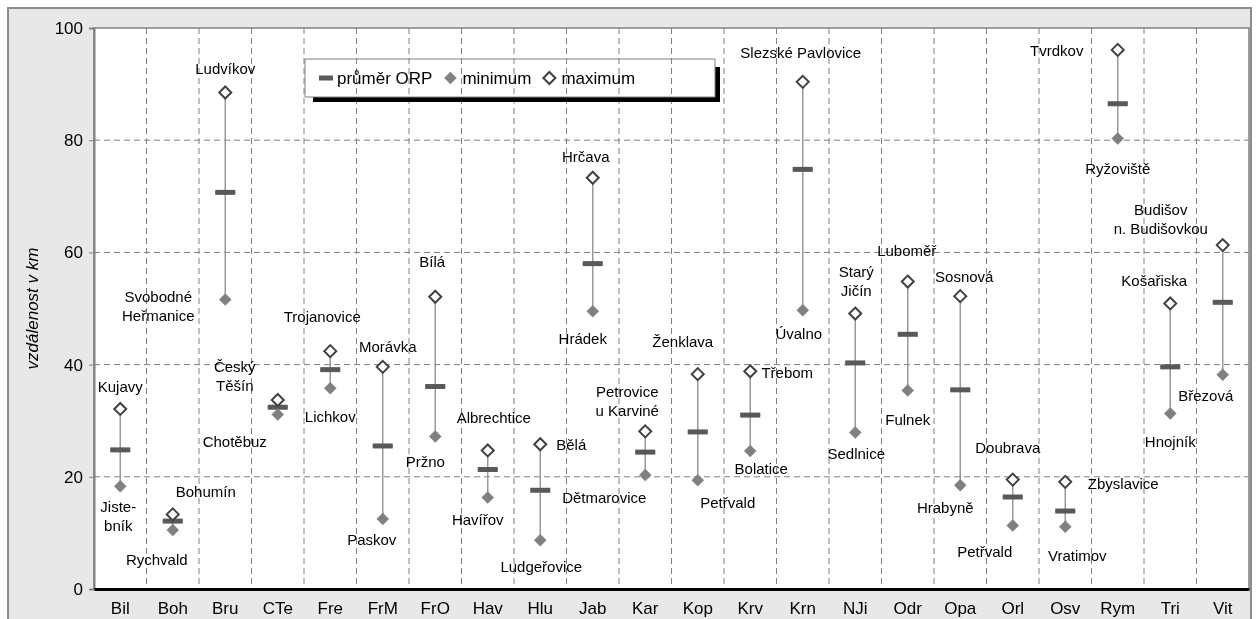 The height and width of the screenshot is (619, 1257). Describe the element at coordinates (488, 609) in the screenshot. I see `x-tick-label: Hav` at that location.